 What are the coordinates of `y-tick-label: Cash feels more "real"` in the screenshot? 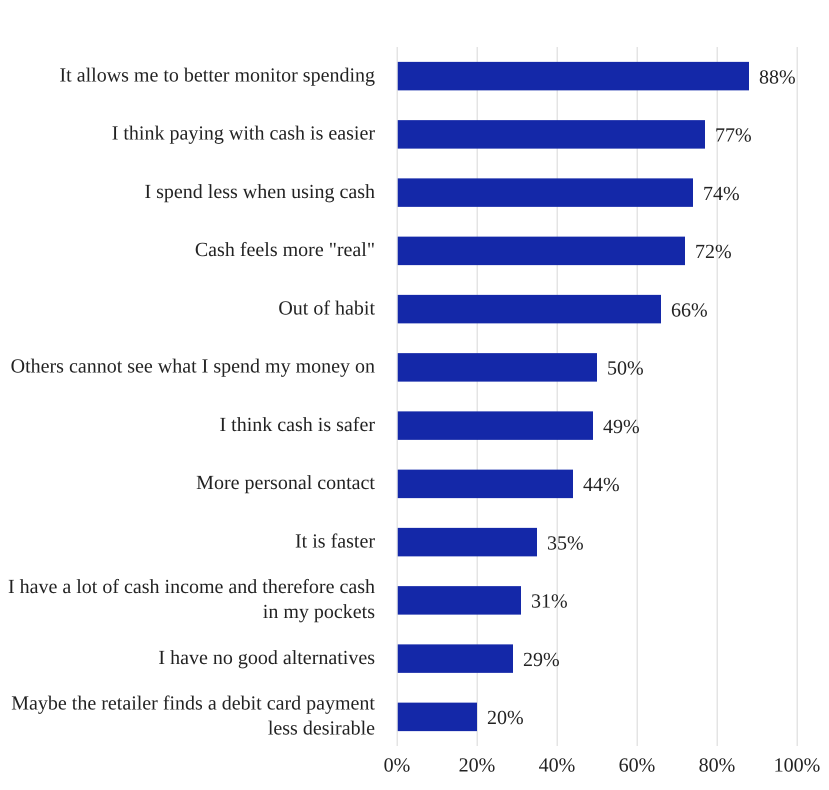 It's located at (284, 250).